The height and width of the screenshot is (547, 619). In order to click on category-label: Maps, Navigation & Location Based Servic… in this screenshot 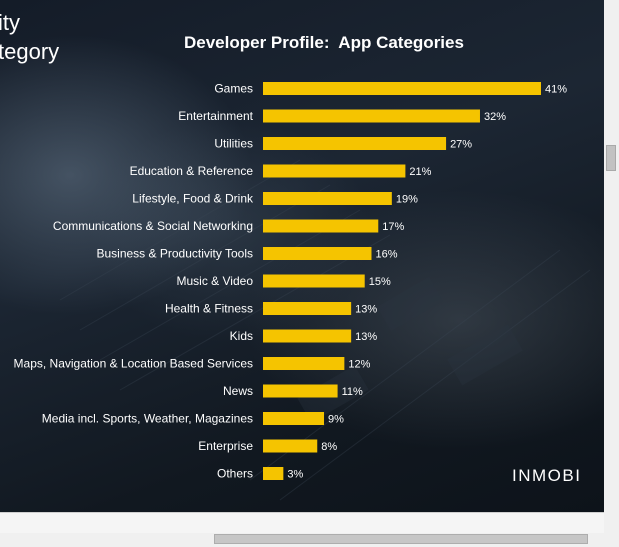, I will do `click(133, 364)`.